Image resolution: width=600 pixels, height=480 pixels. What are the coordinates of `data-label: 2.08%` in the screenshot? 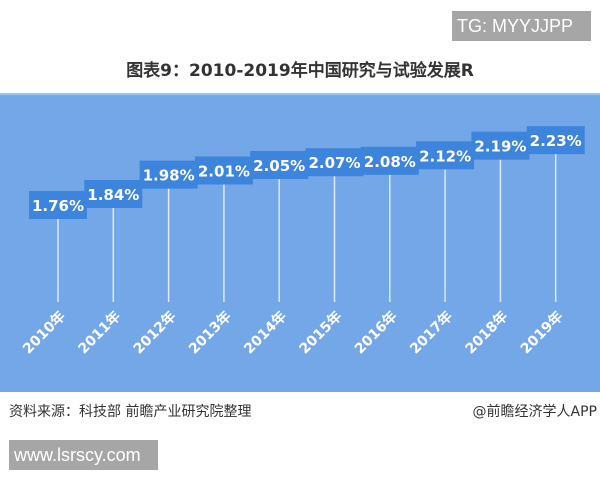 It's located at (390, 162).